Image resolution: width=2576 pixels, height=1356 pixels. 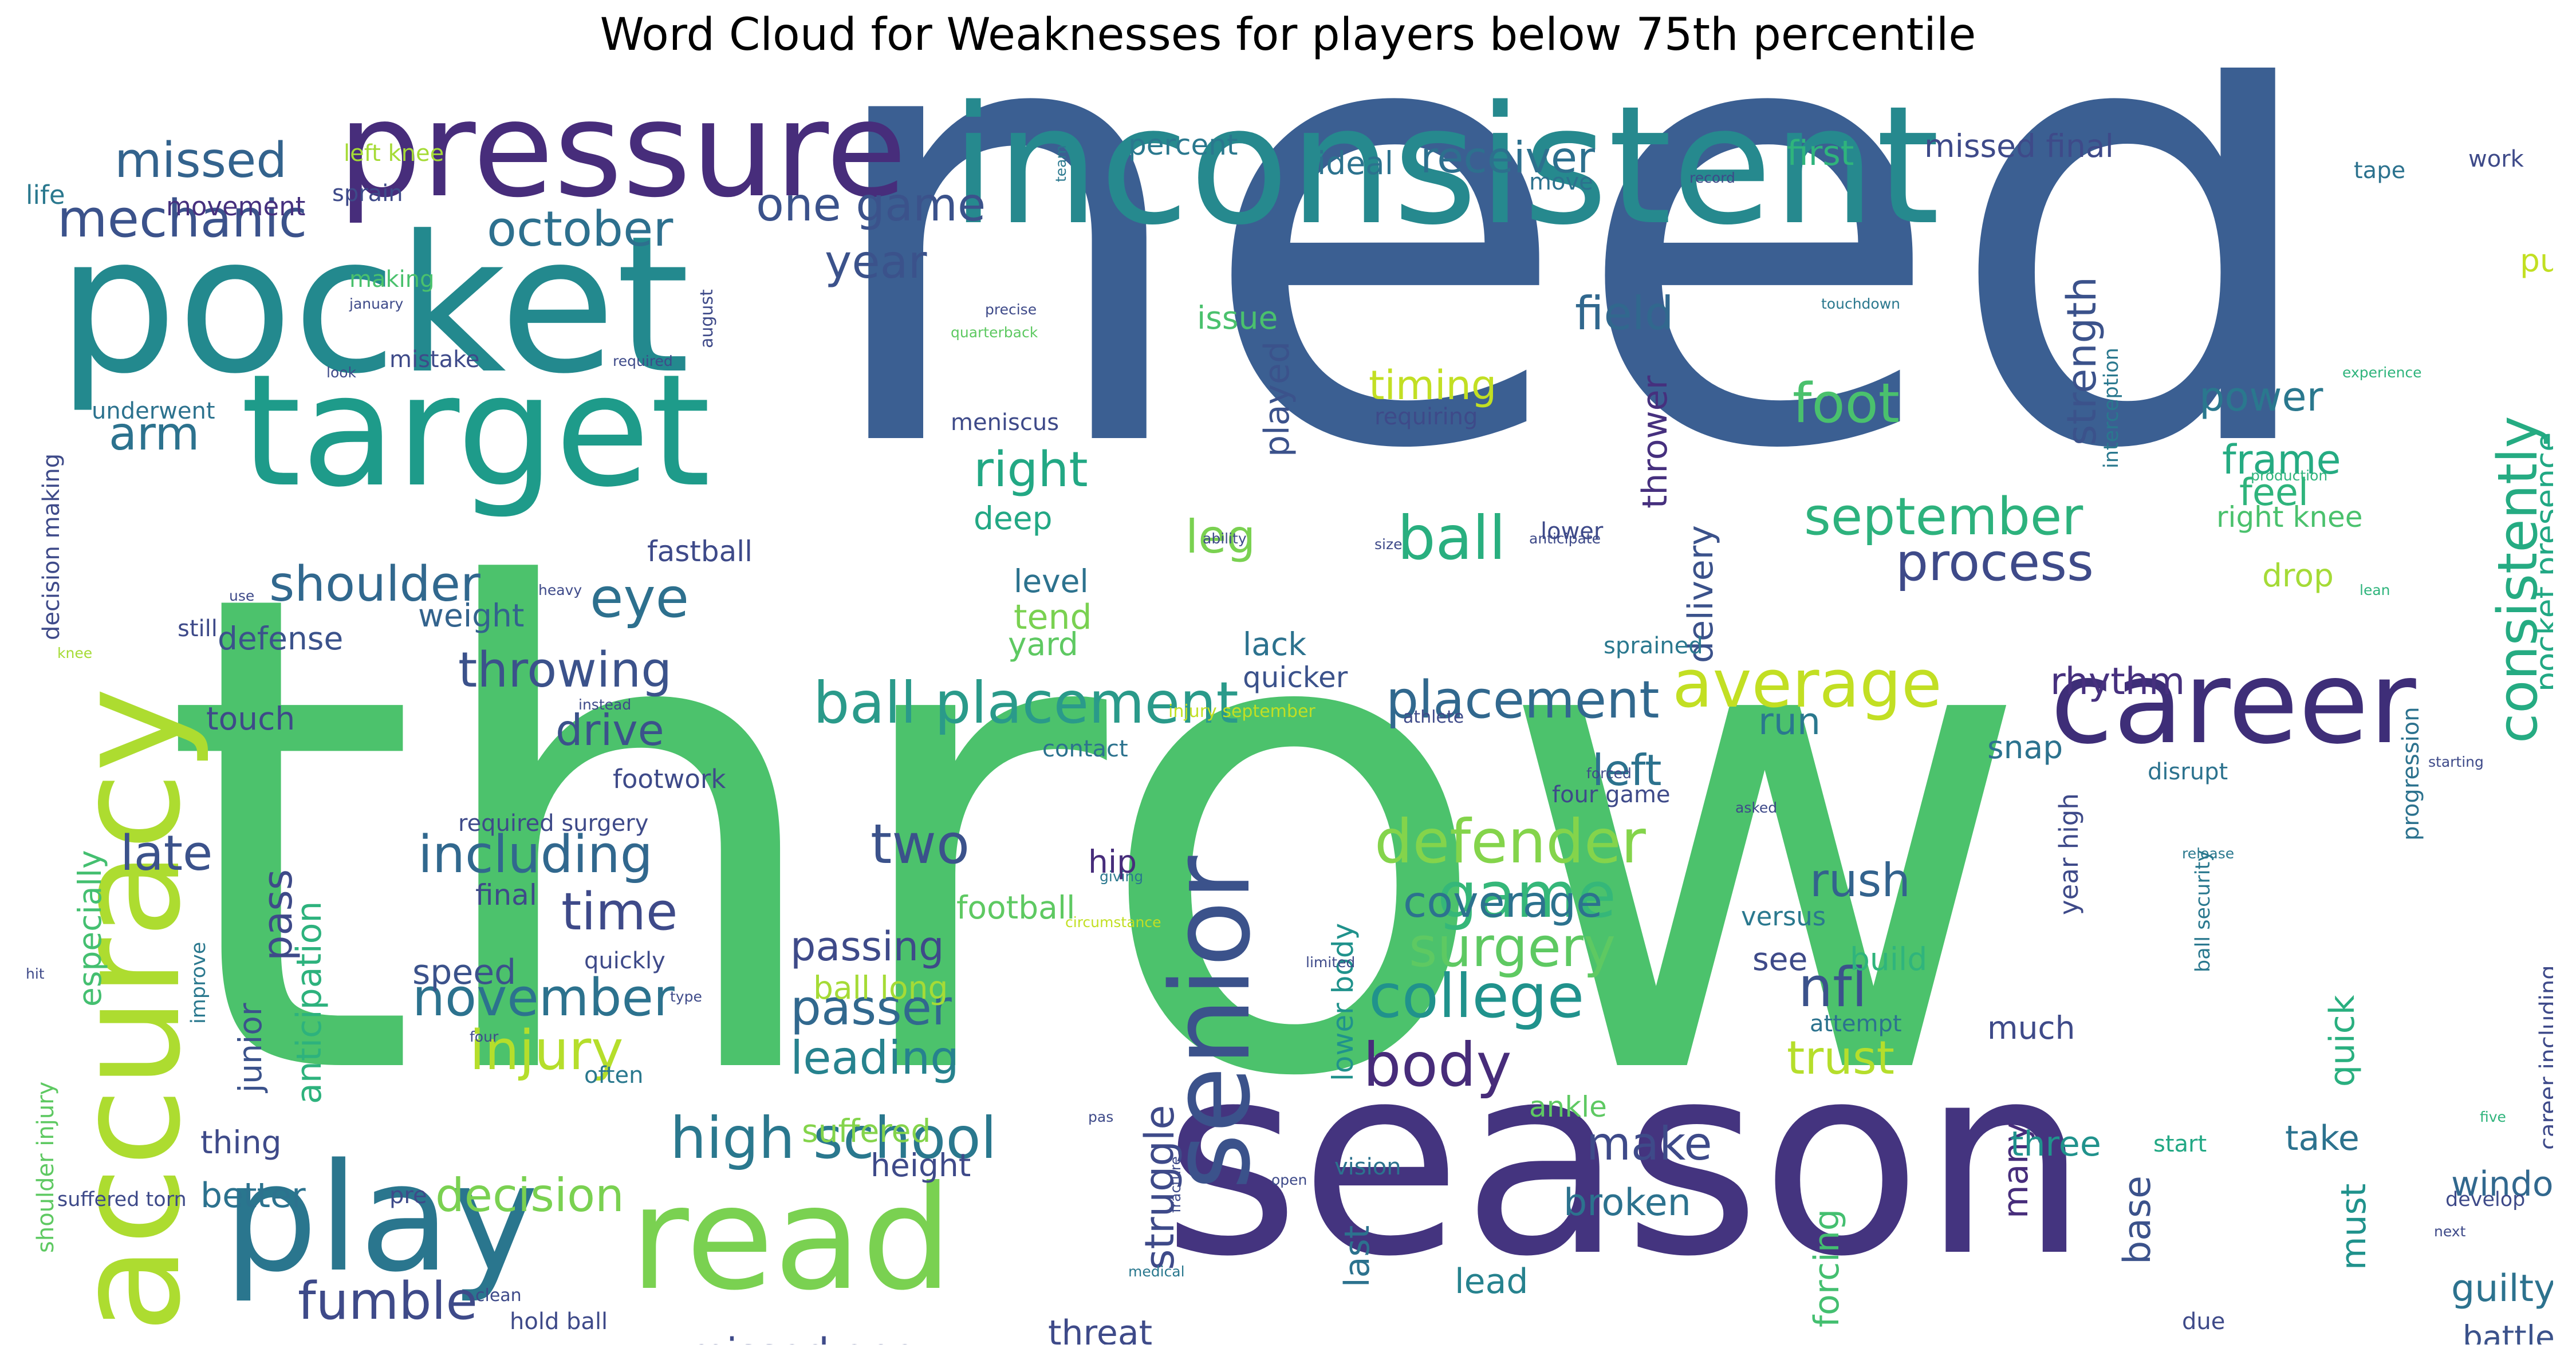 What do you see at coordinates (1626, 1161) in the screenshot?
I see `word-season: season` at bounding box center [1626, 1161].